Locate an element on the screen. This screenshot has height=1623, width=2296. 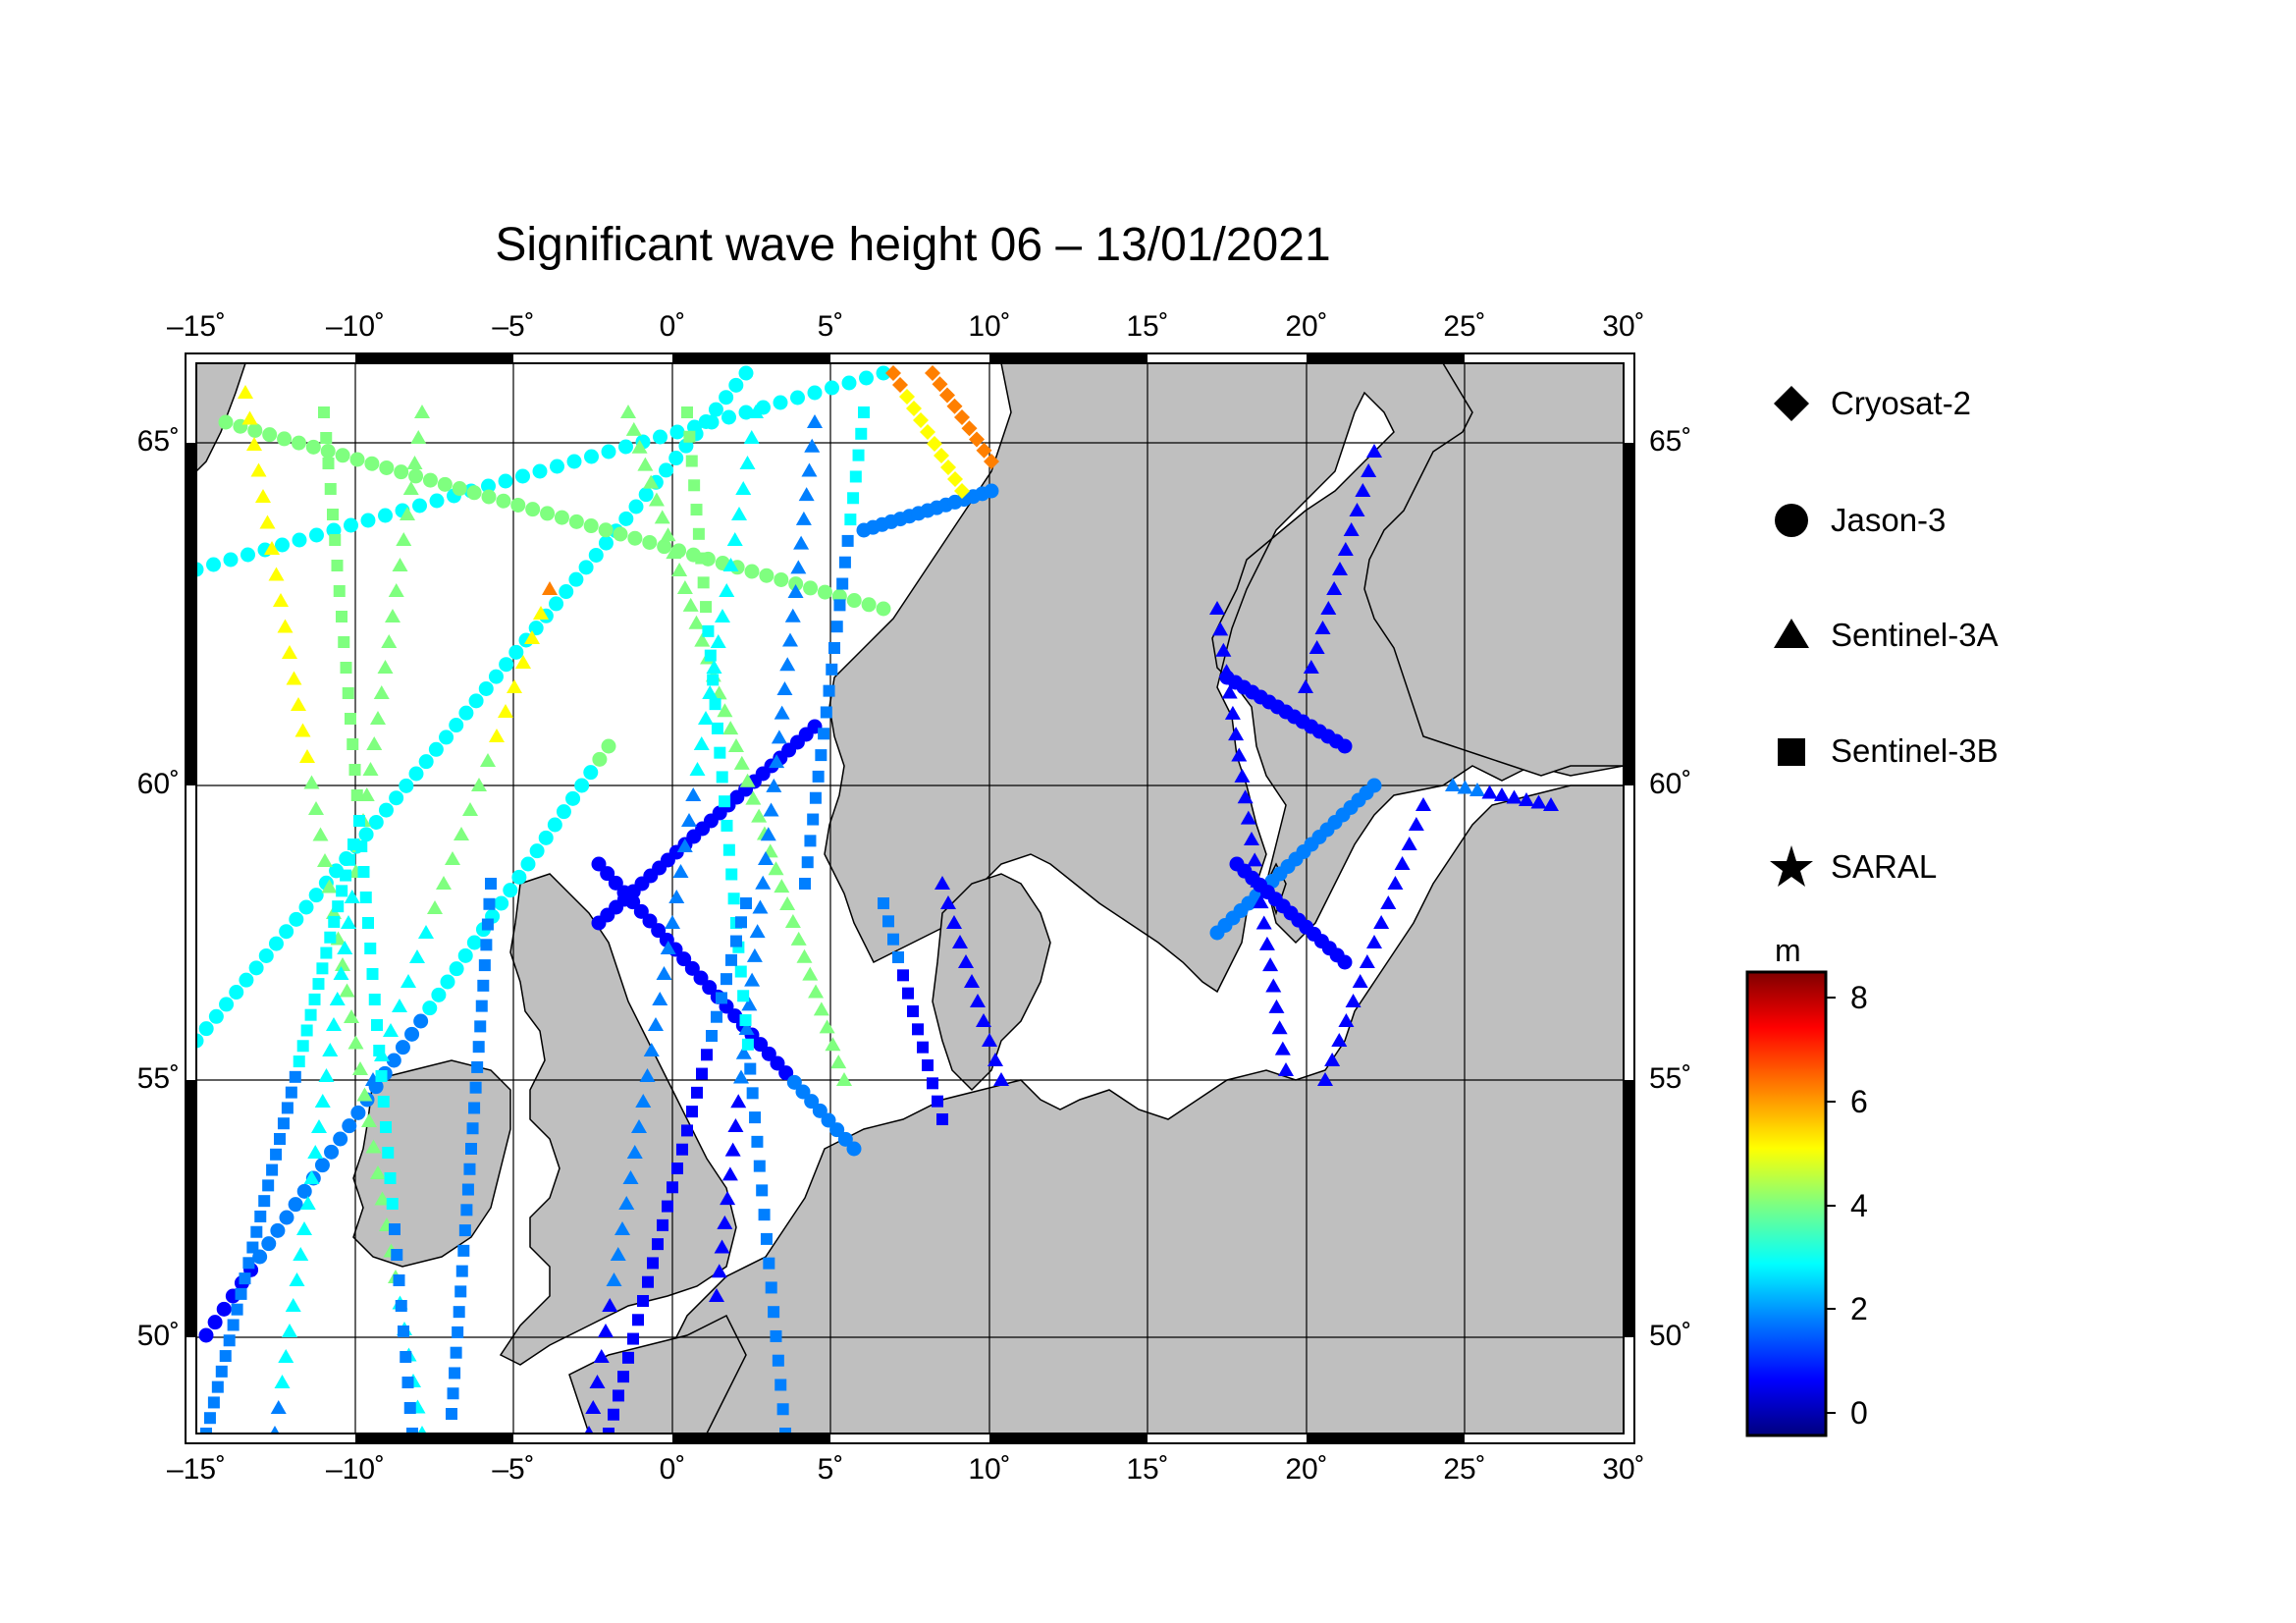
colorbar-tick-2: 2 is located at coordinates (1859, 1308).